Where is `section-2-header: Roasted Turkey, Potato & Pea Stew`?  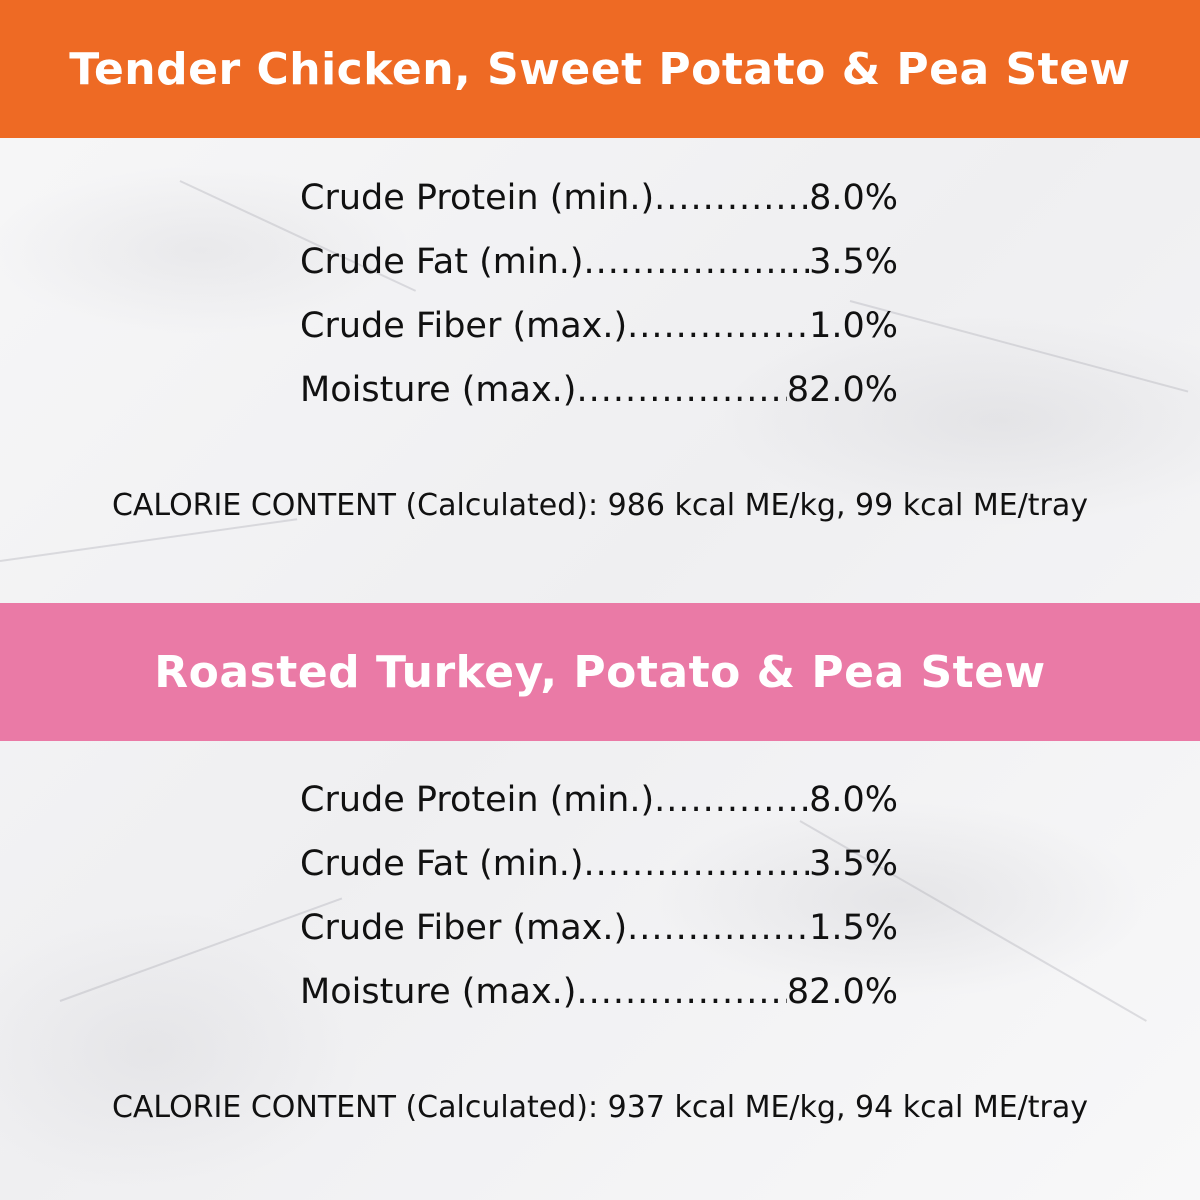 section-2-header: Roasted Turkey, Potato & Pea Stew is located at coordinates (600, 672).